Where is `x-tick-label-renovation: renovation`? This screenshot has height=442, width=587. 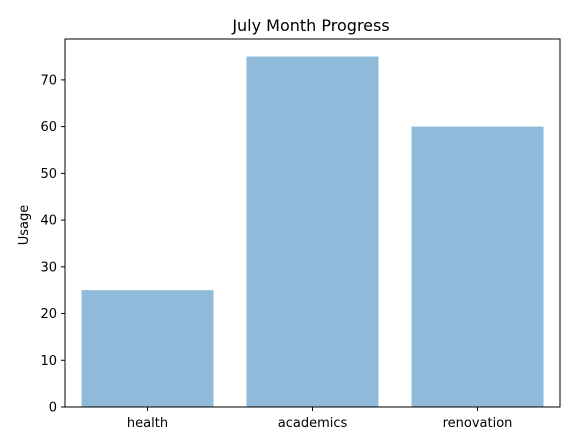
x-tick-label-renovation: renovation is located at coordinates (478, 423).